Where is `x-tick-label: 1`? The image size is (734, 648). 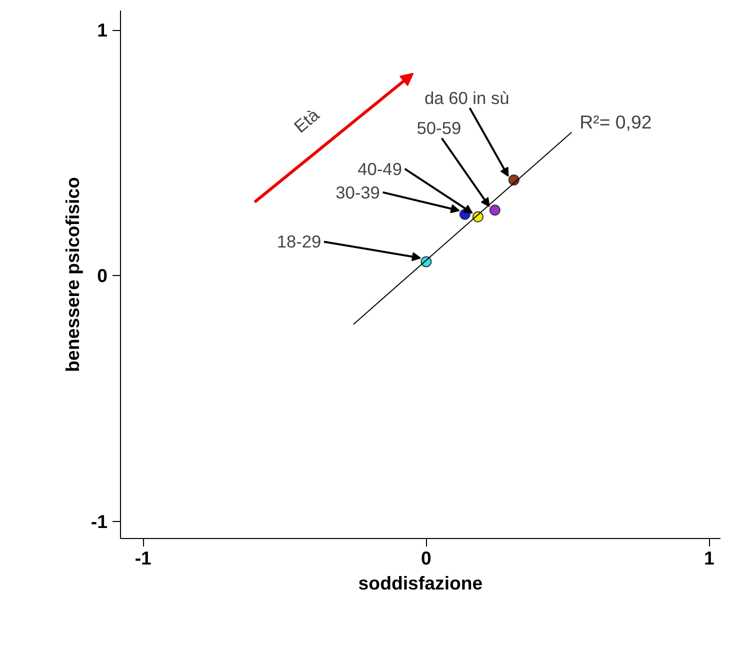 x-tick-label: 1 is located at coordinates (709, 558).